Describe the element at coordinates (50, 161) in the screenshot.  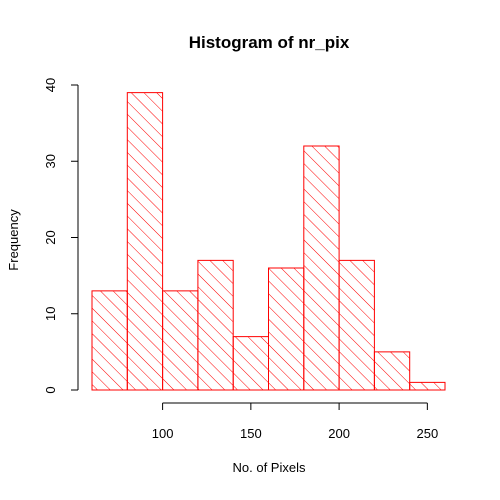
I see `y-tick-label-3: 30` at that location.